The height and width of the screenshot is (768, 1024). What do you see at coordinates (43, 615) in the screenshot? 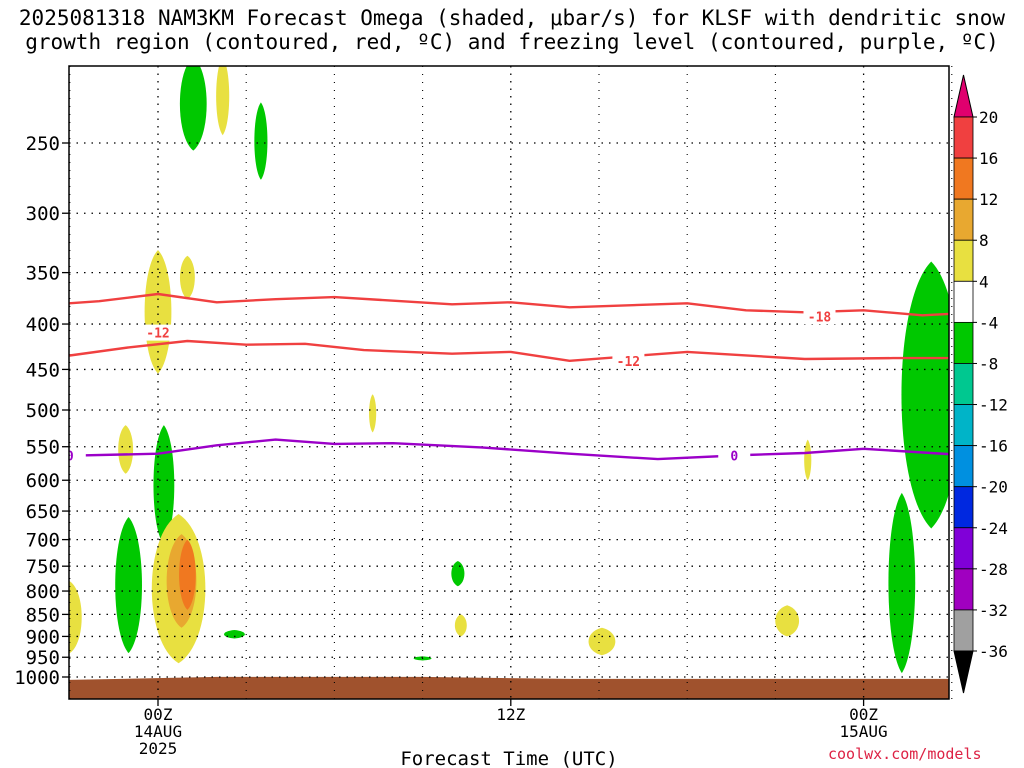
I see `y-tick-label: 850` at bounding box center [43, 615].